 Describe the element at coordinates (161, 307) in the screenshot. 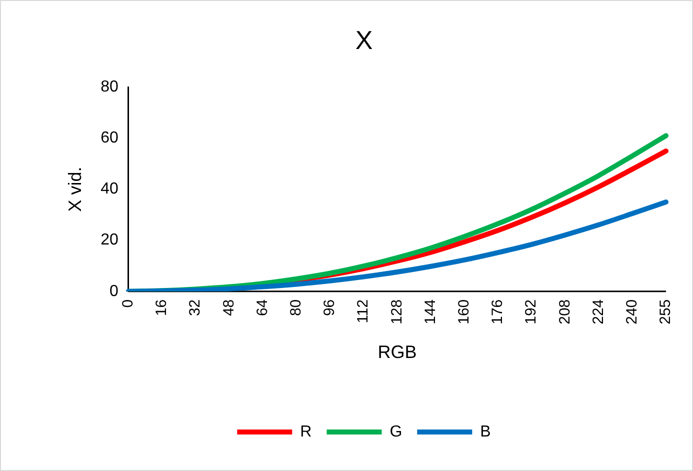

I see `x-tick-label: 16` at that location.